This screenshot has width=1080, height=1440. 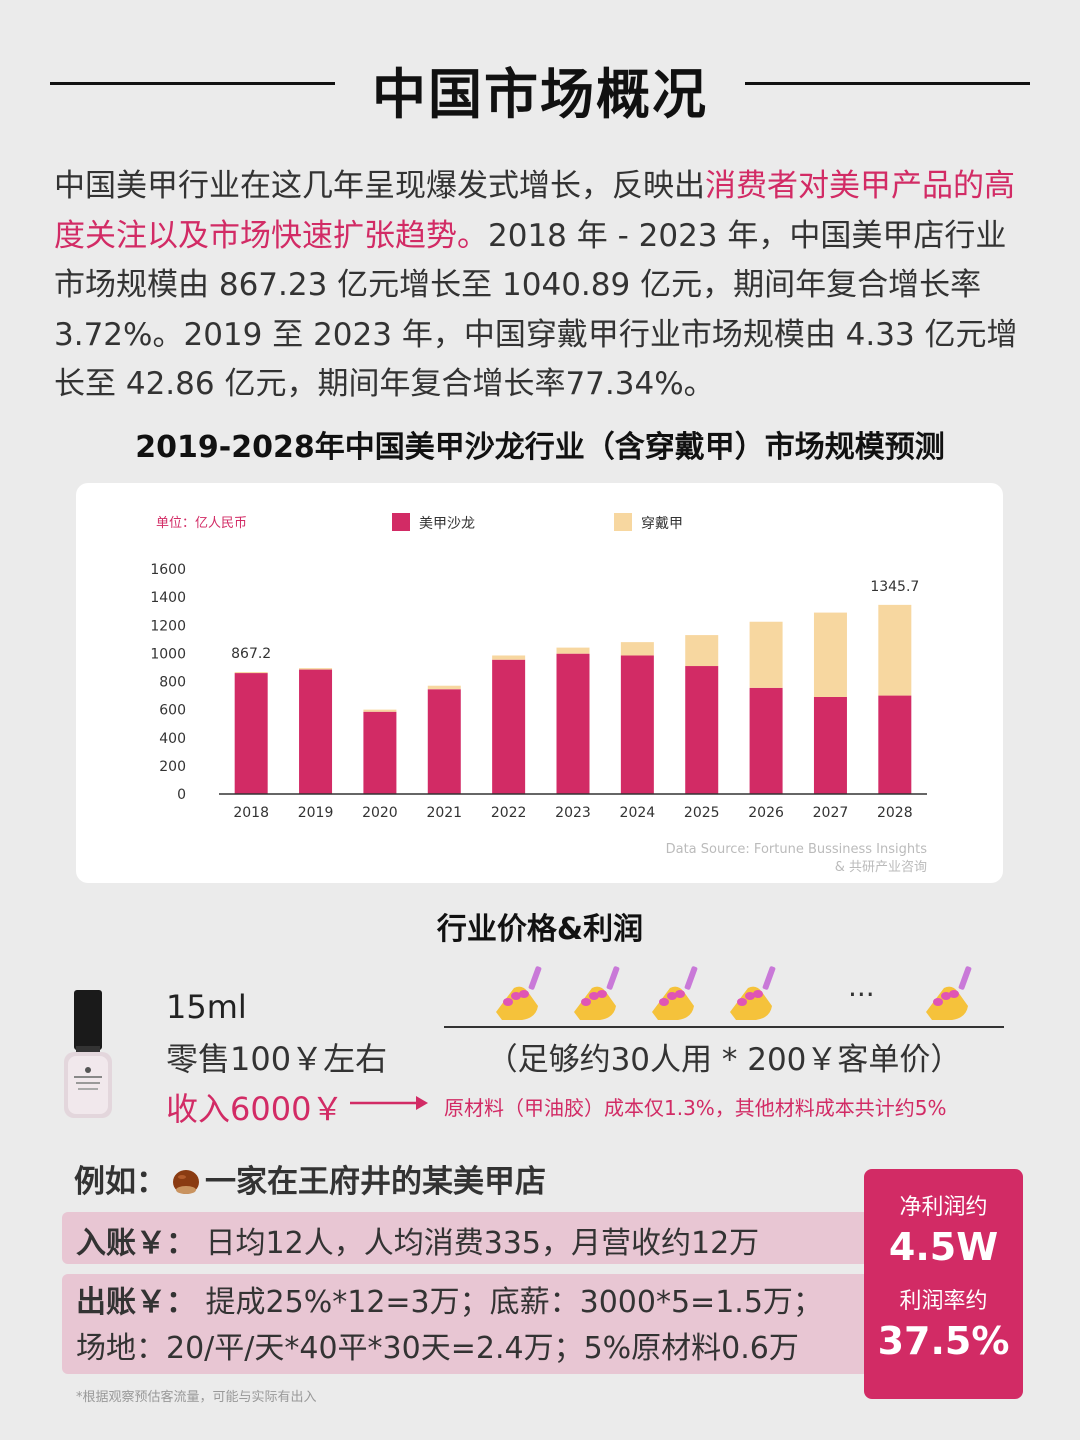 I want to click on income-row: 入账￥： 日均12人，人均消费335，月营收约12万, so click(x=467, y=1238).